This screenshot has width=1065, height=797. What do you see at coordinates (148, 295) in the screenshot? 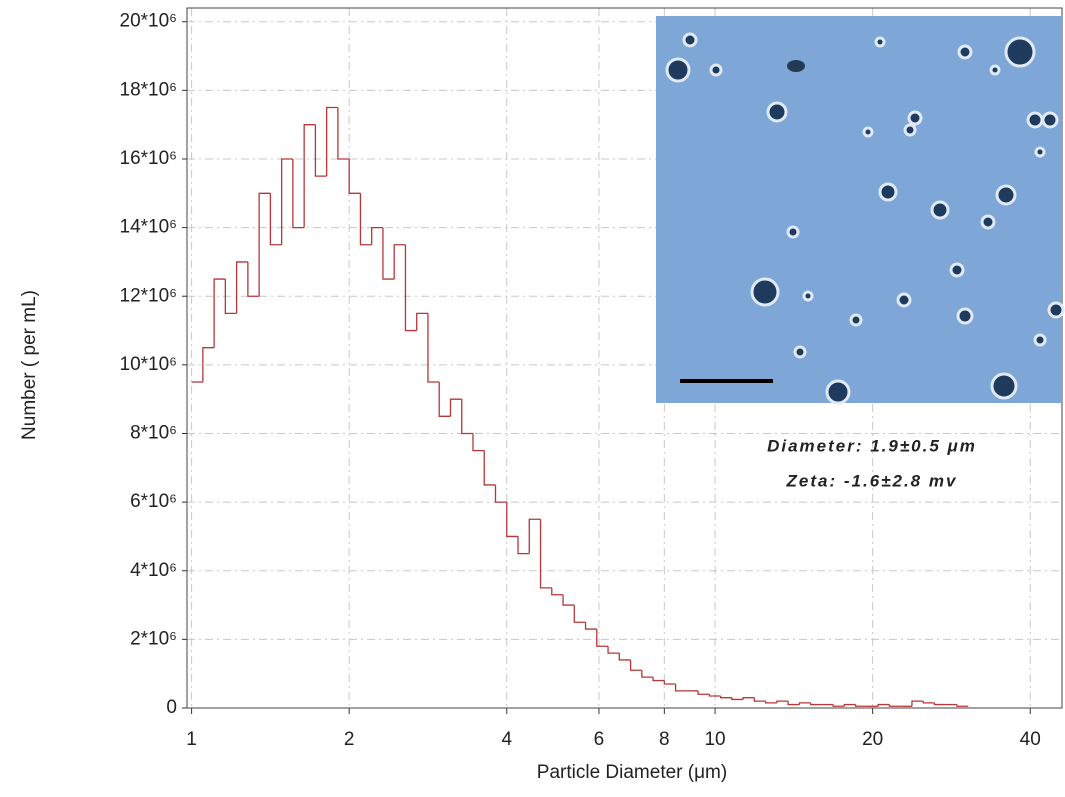
I see `y-tick-label: 12*10⁶` at bounding box center [148, 295].